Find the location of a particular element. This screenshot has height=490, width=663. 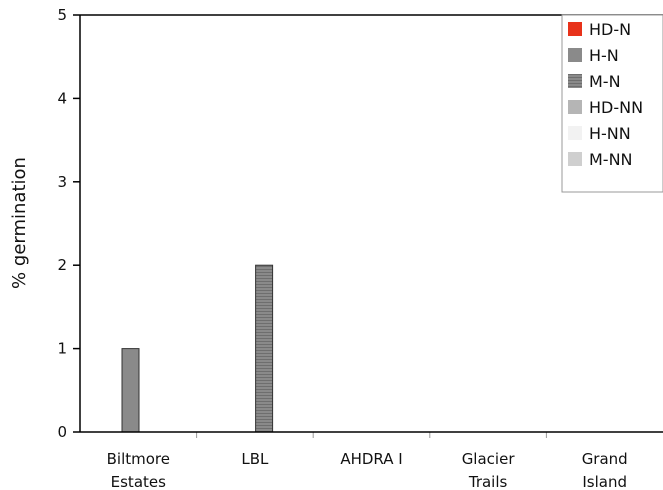

x-tick-label: LBL is located at coordinates (255, 459).